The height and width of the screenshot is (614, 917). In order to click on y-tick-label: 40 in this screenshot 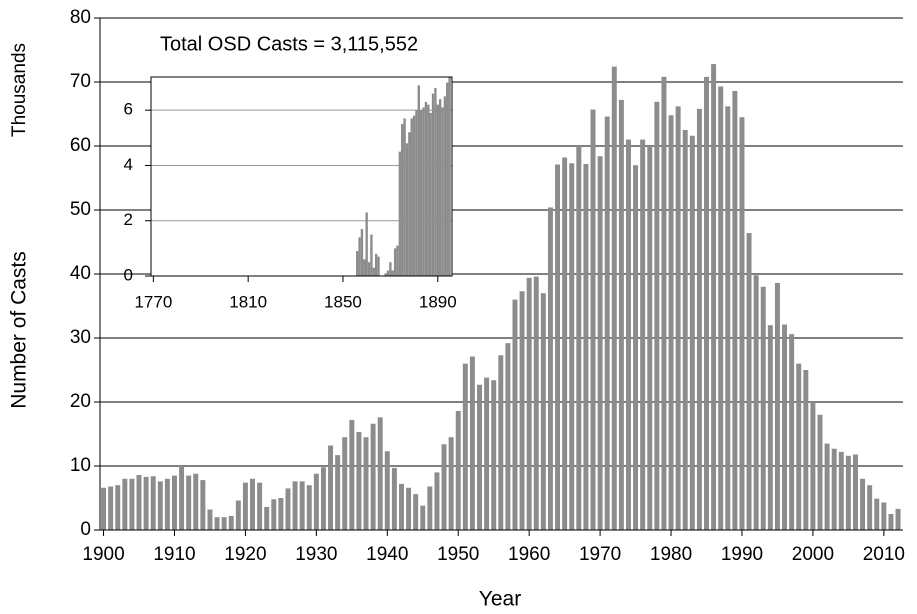, I will do `click(80, 273)`.